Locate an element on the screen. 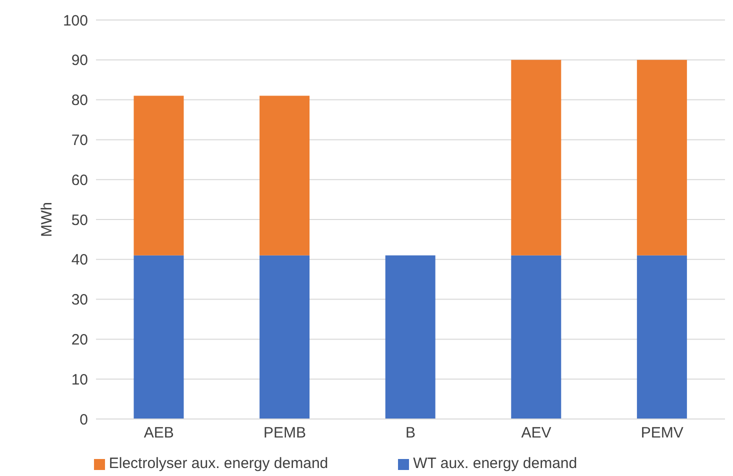 This screenshot has width=733, height=476. y-tick-label: 50 is located at coordinates (79, 220).